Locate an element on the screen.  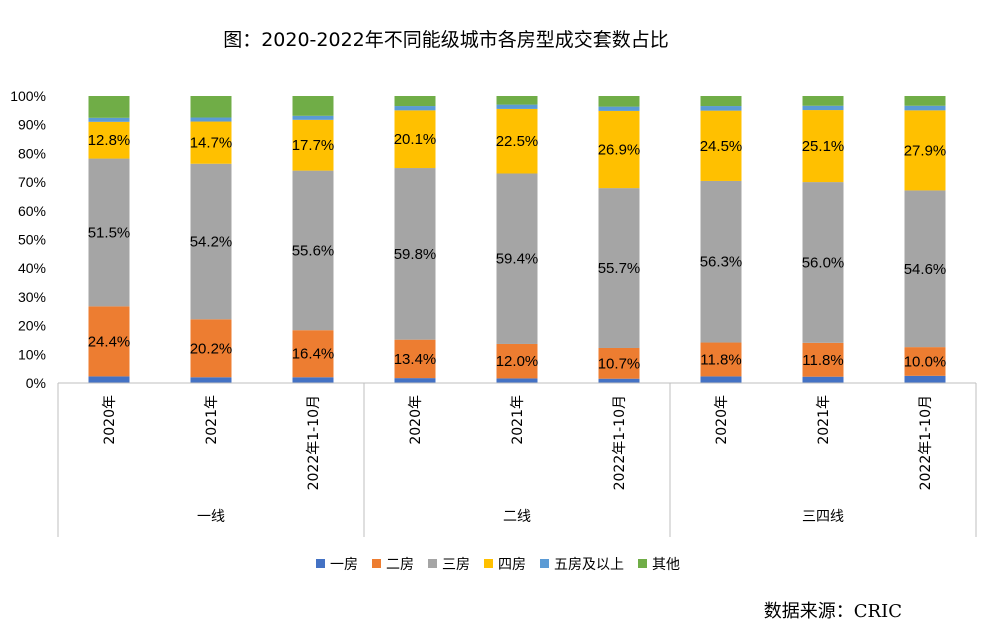
y-tick-label: 0% is located at coordinates (36, 383).